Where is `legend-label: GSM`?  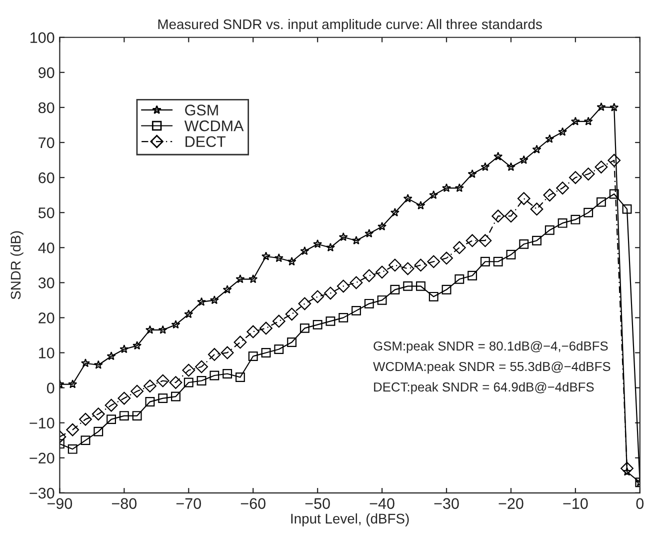 legend-label: GSM is located at coordinates (201, 110).